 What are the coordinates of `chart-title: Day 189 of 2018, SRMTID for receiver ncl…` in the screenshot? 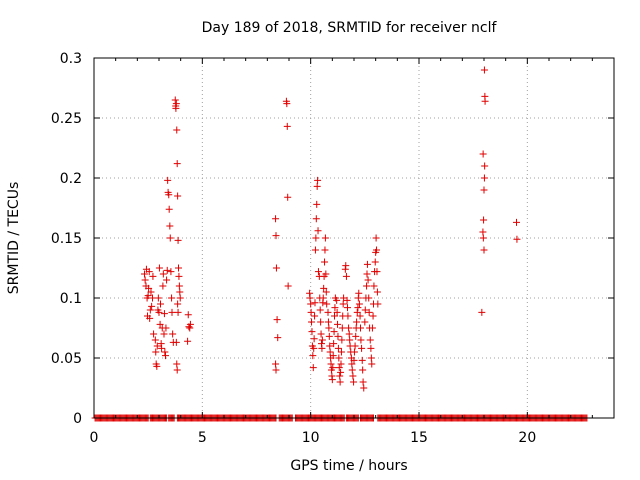 It's located at (350, 28).